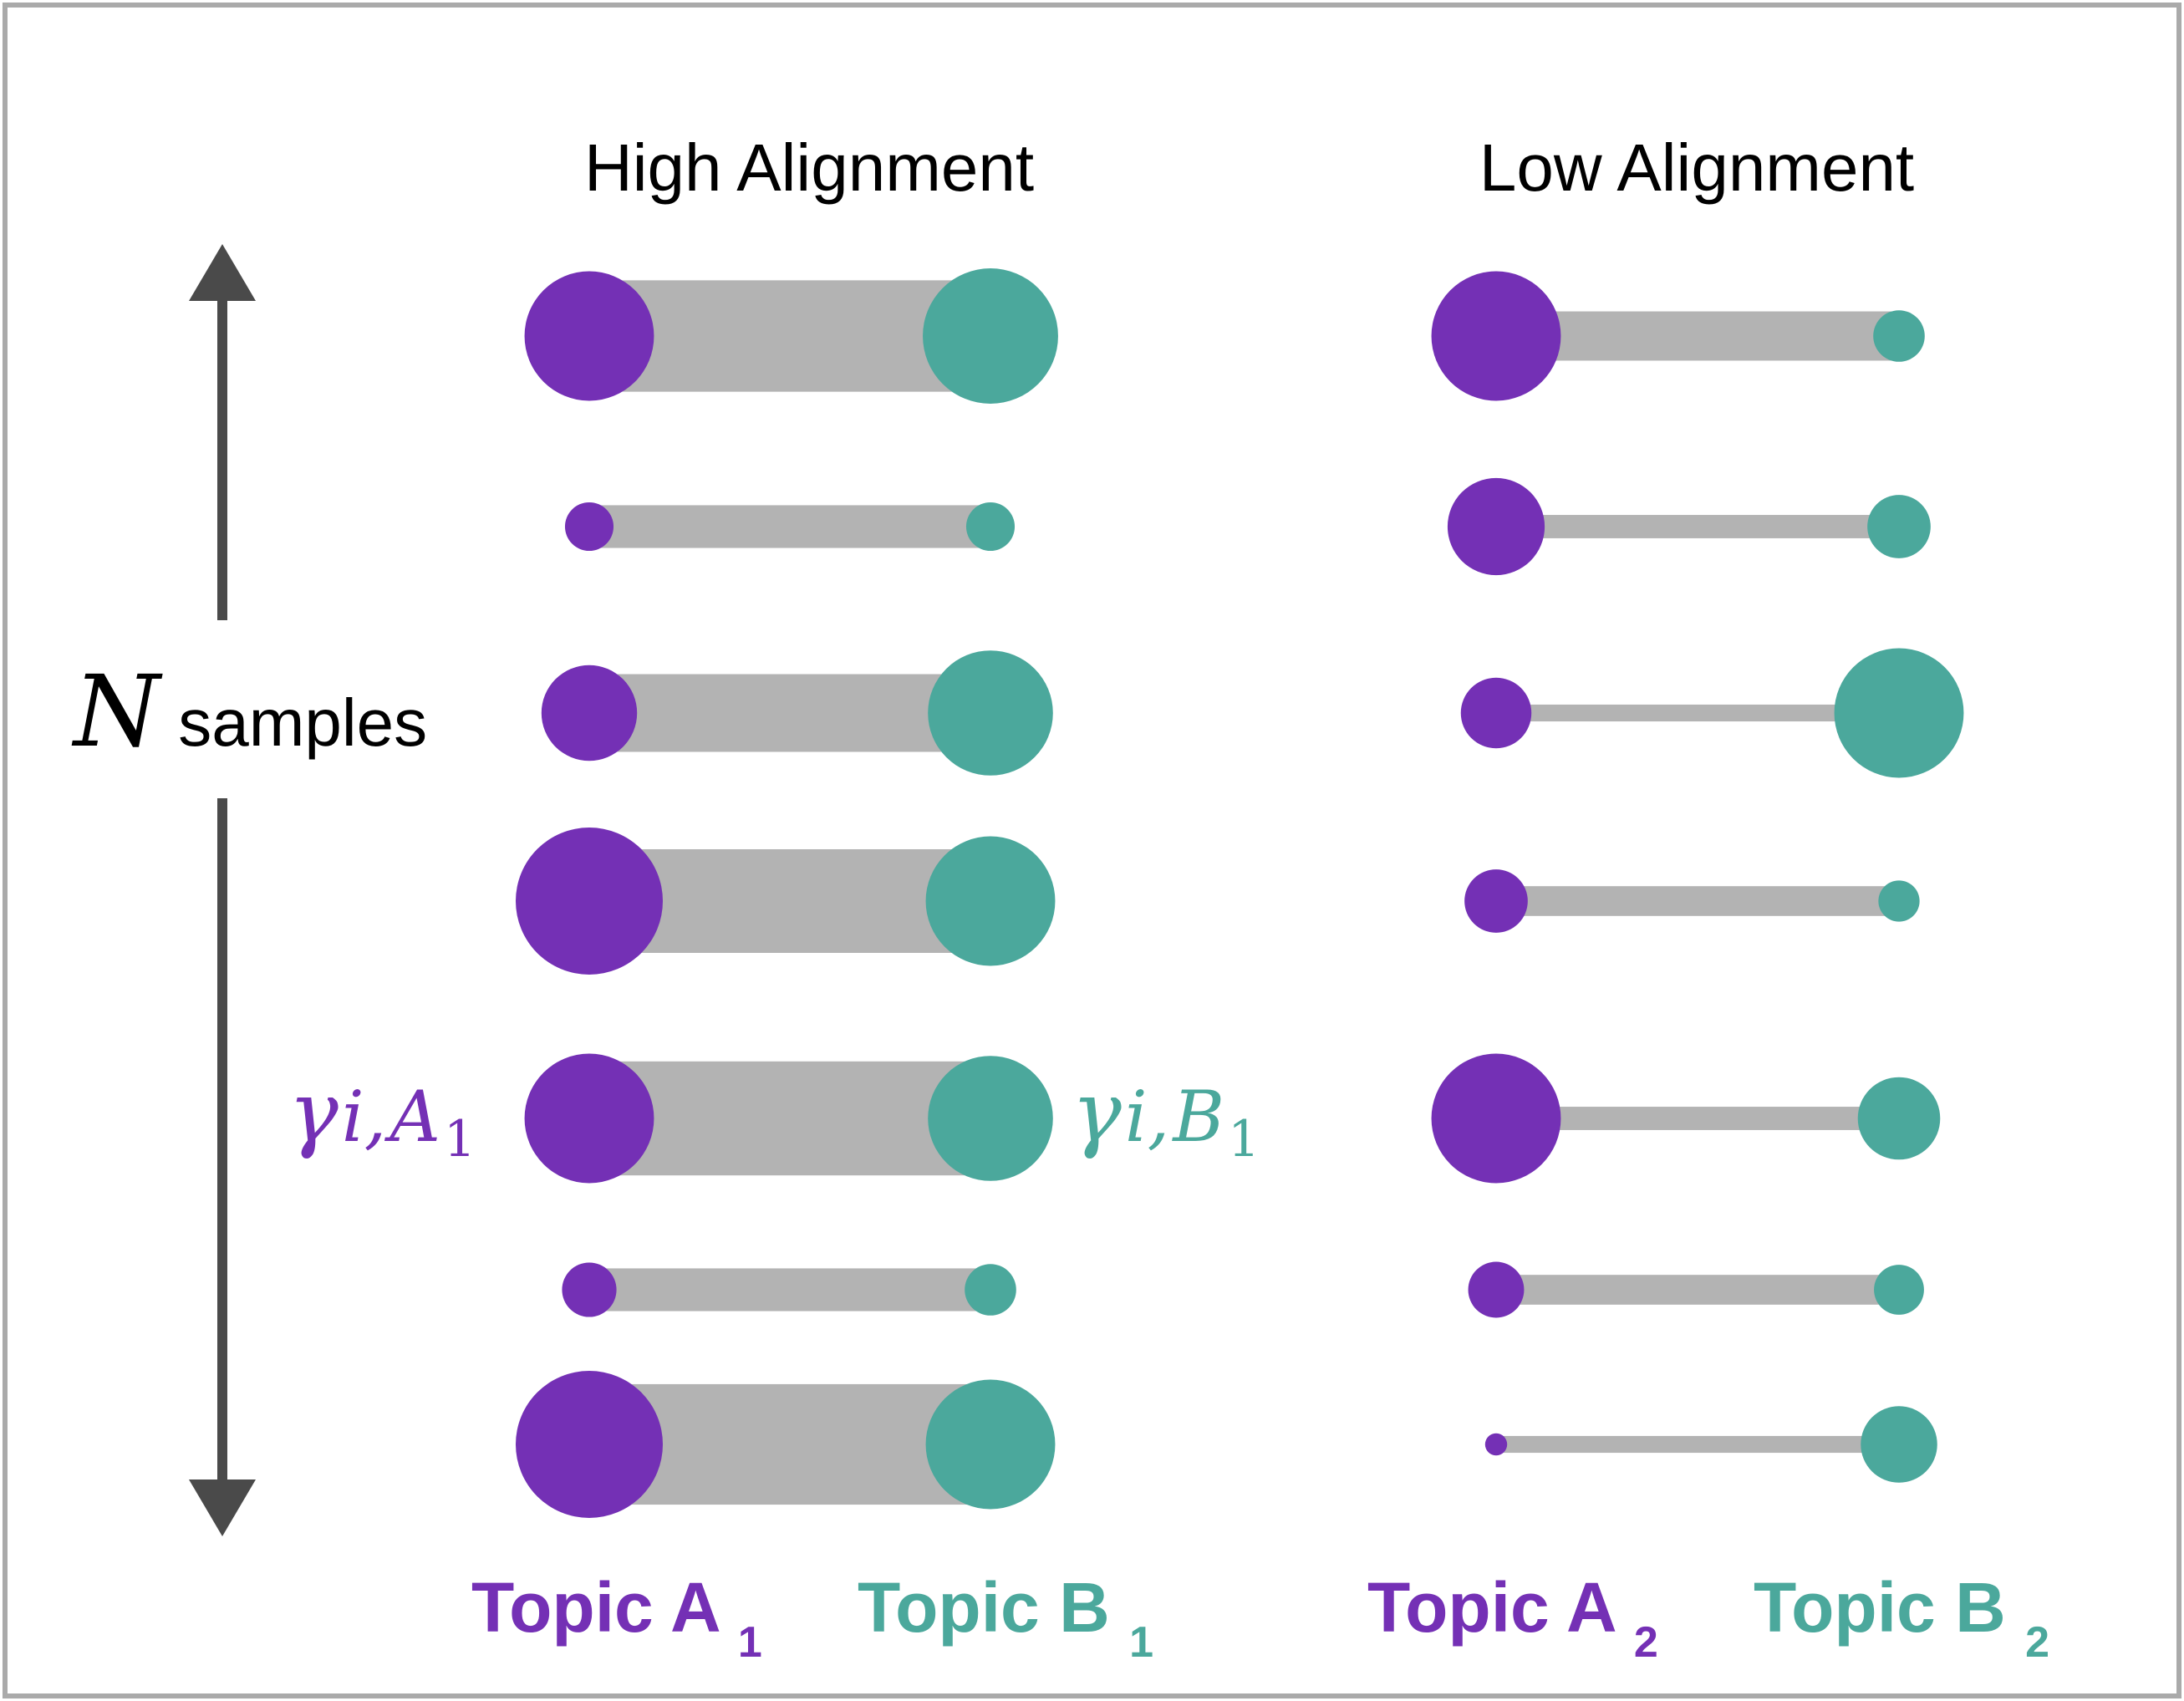 The height and width of the screenshot is (1701, 2184). Describe the element at coordinates (1491, 1607) in the screenshot. I see `topic-a2-text: Topic A` at that location.